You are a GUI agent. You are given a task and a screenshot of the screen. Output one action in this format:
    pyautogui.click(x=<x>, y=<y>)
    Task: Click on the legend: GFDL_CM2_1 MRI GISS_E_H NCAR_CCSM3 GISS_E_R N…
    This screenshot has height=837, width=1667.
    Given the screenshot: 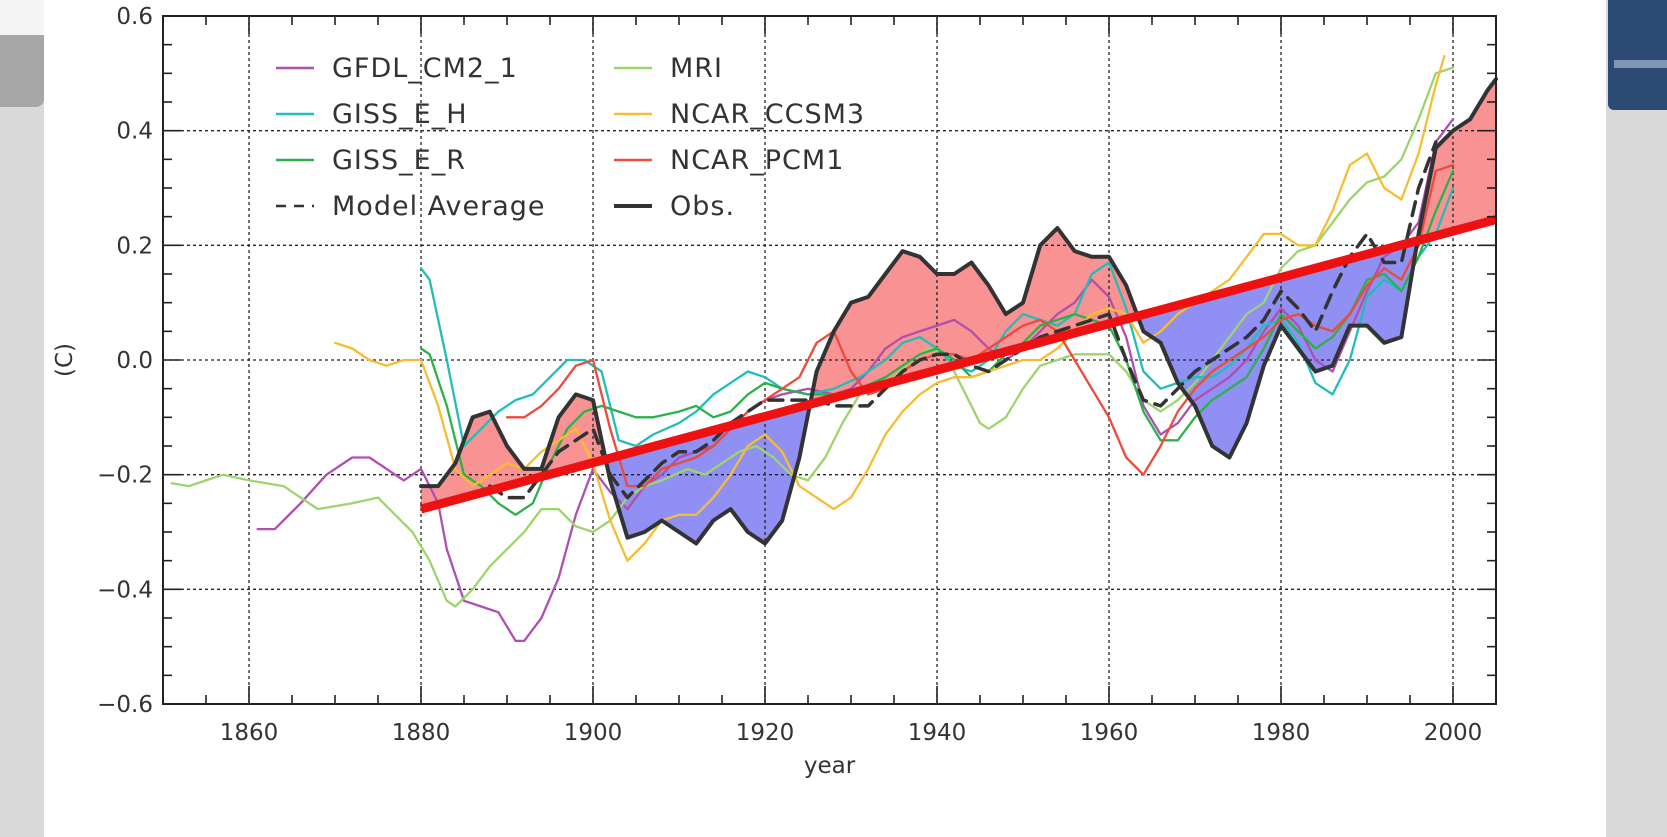 What is the action you would take?
    pyautogui.click(x=570, y=137)
    